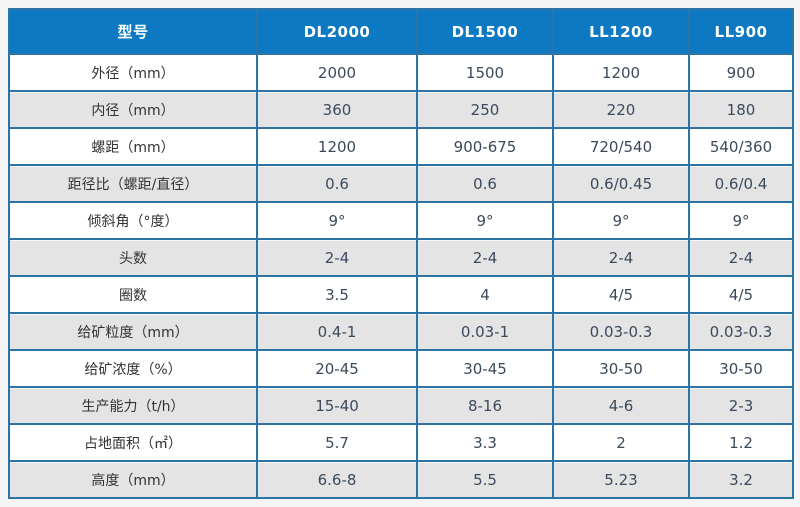 The height and width of the screenshot is (507, 800). I want to click on value-cell: 2, so click(621, 442).